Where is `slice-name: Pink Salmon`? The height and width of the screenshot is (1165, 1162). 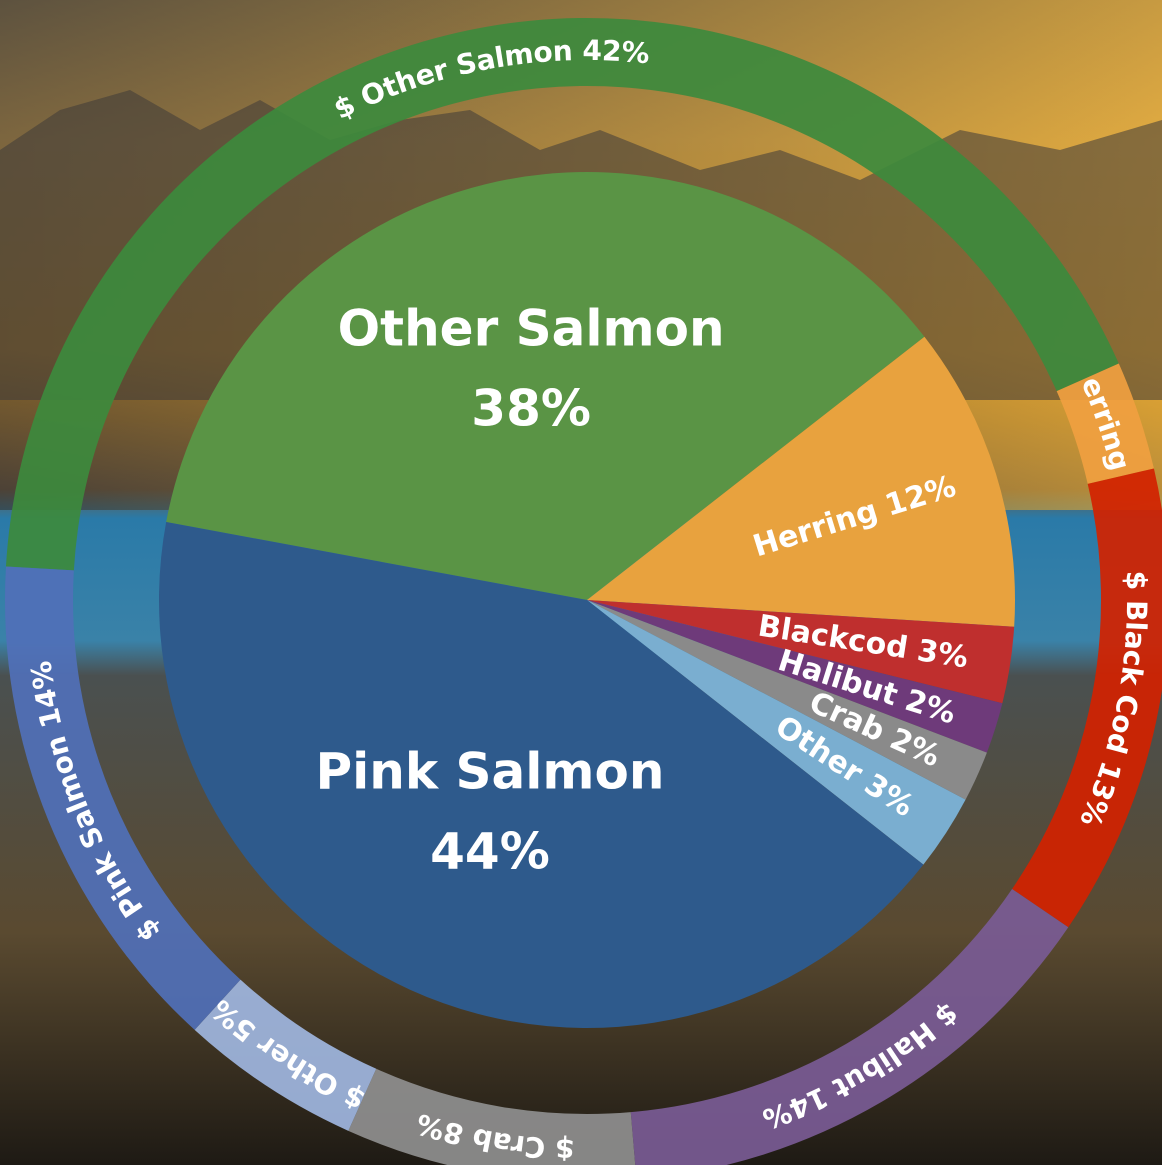
slice-name: Pink Salmon is located at coordinates (489, 771).